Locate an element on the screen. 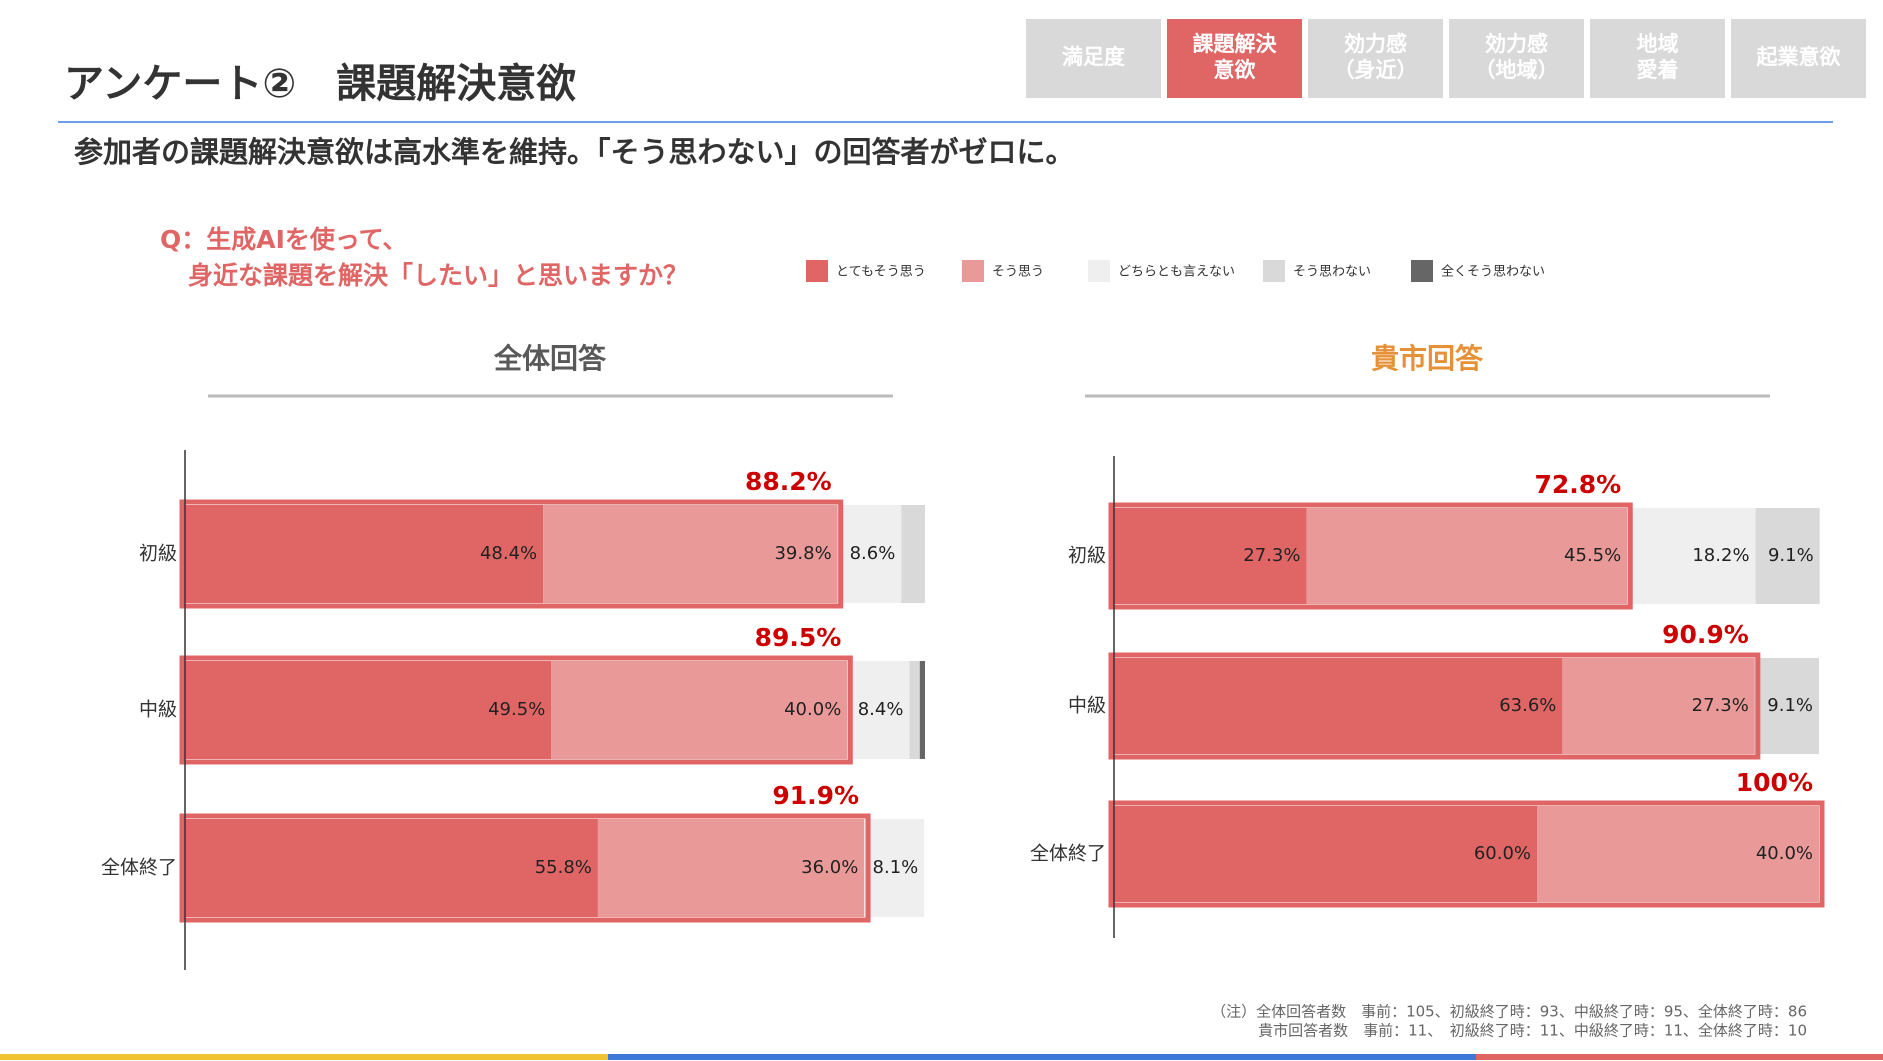 This screenshot has height=1061, width=1883. tab-label: 課題解決 is located at coordinates (1235, 44).